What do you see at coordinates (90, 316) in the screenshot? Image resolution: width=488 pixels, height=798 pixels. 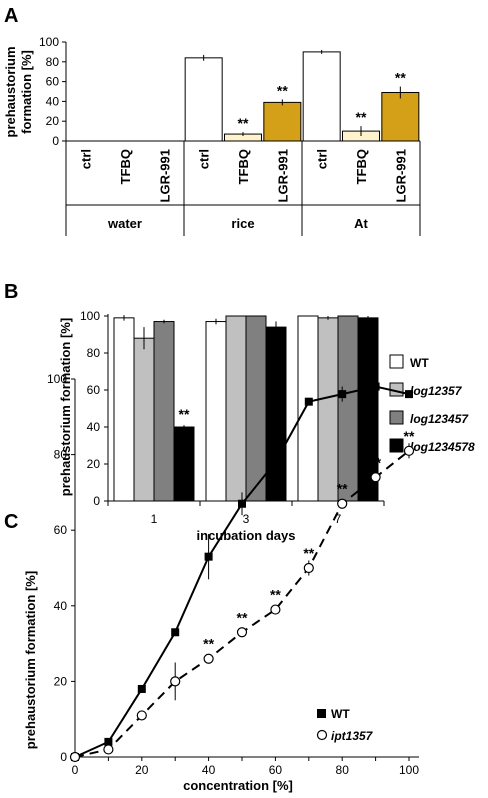 I see `panel-b-y-tick-label: 100` at bounding box center [90, 316].